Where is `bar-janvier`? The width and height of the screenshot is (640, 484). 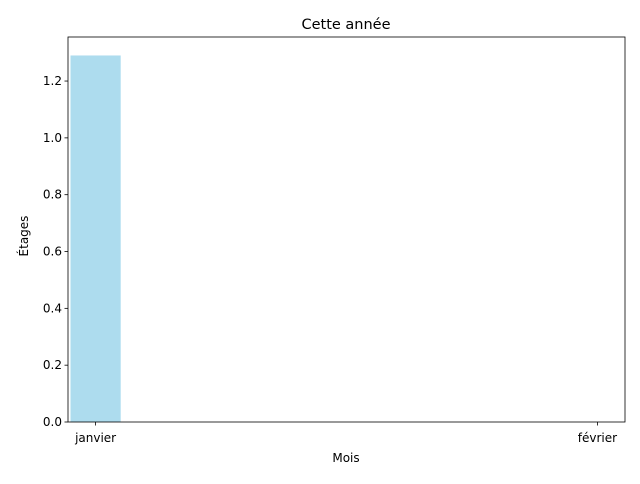
bar-janvier is located at coordinates (95, 239).